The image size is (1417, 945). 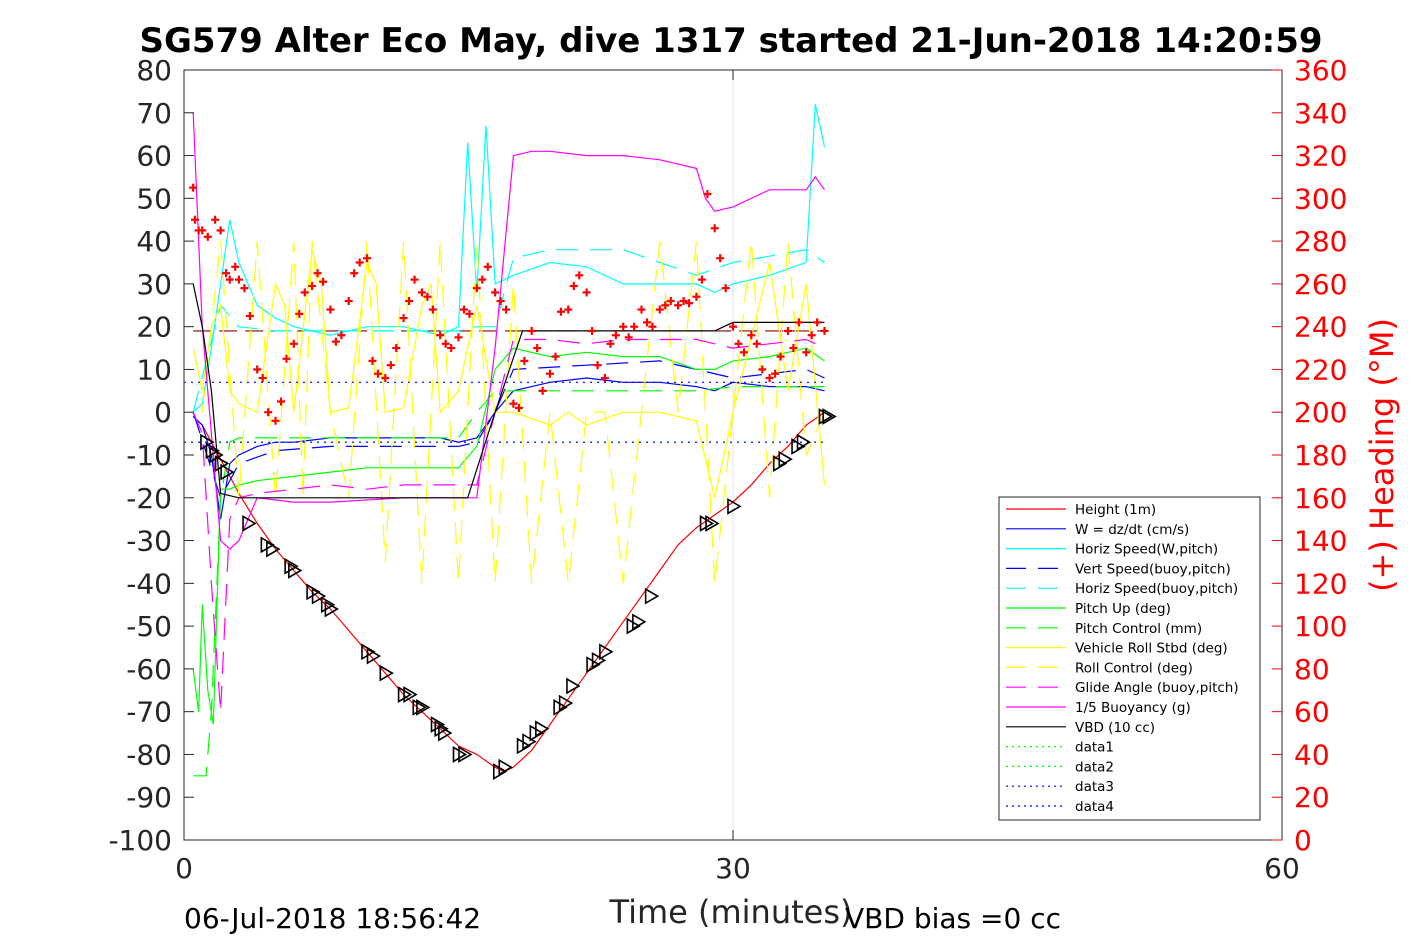 I want to click on x-axis-label: Time (minutes), so click(x=731, y=912).